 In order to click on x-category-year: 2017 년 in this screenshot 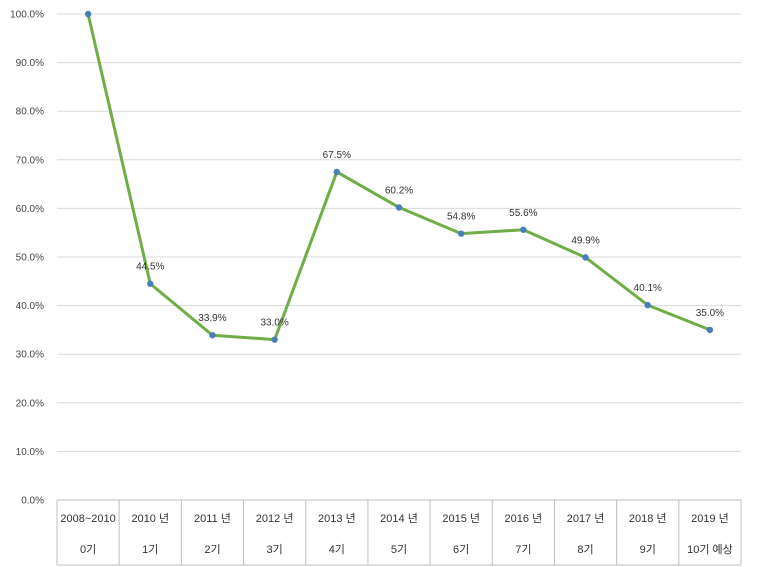, I will do `click(586, 518)`.